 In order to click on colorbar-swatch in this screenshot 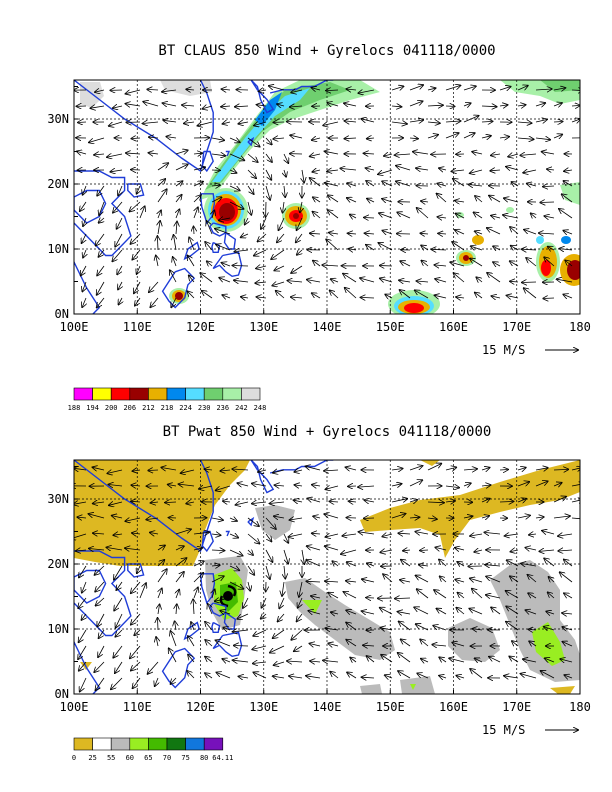, I will do `click(213, 744)`.